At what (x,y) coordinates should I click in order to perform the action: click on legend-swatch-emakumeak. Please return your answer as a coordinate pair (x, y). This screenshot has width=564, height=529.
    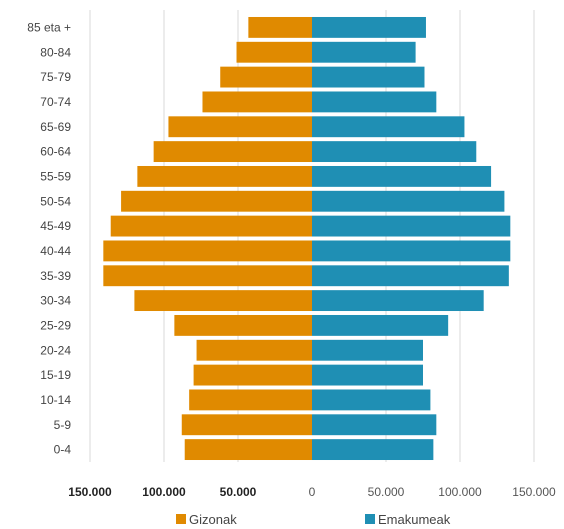
    Looking at the image, I should click on (370, 519).